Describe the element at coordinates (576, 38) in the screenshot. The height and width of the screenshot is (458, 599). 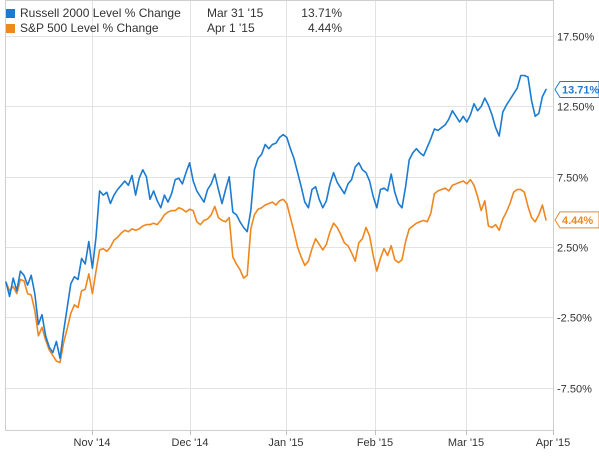
I see `y-tick-label: 17.50%` at that location.